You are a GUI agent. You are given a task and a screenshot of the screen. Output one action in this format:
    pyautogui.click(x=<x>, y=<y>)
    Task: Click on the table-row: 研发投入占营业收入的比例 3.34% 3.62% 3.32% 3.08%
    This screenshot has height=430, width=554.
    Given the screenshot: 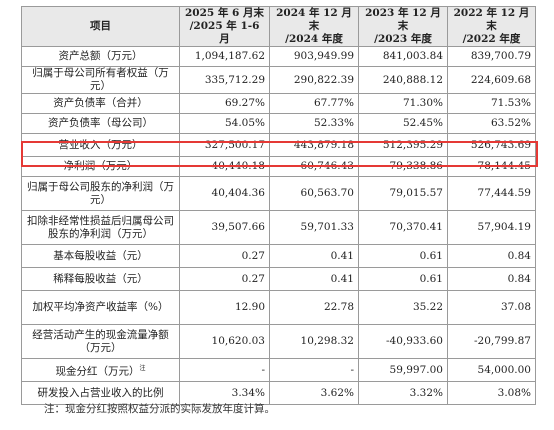 What is the action you would take?
    pyautogui.click(x=278, y=393)
    